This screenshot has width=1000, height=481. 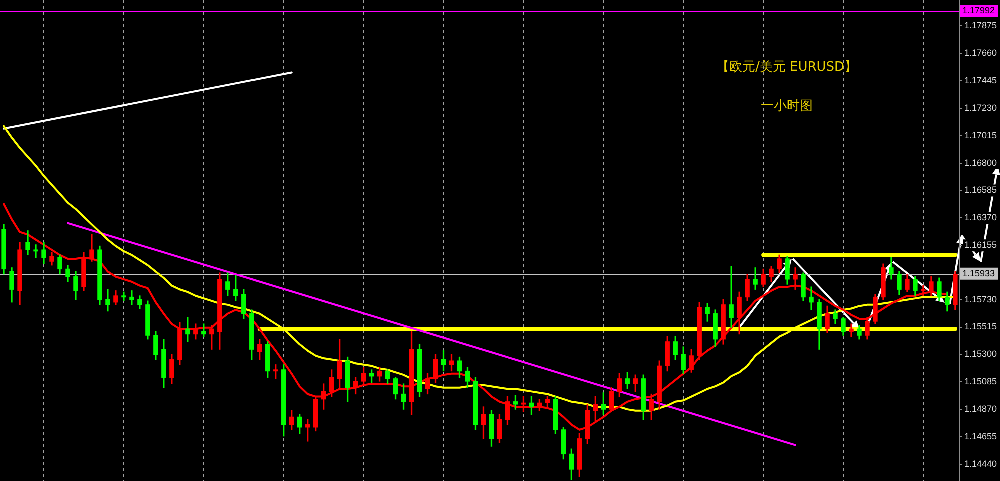 What do you see at coordinates (787, 68) in the screenshot?
I see `text: 【欧元/美元 EURUSD】` at bounding box center [787, 68].